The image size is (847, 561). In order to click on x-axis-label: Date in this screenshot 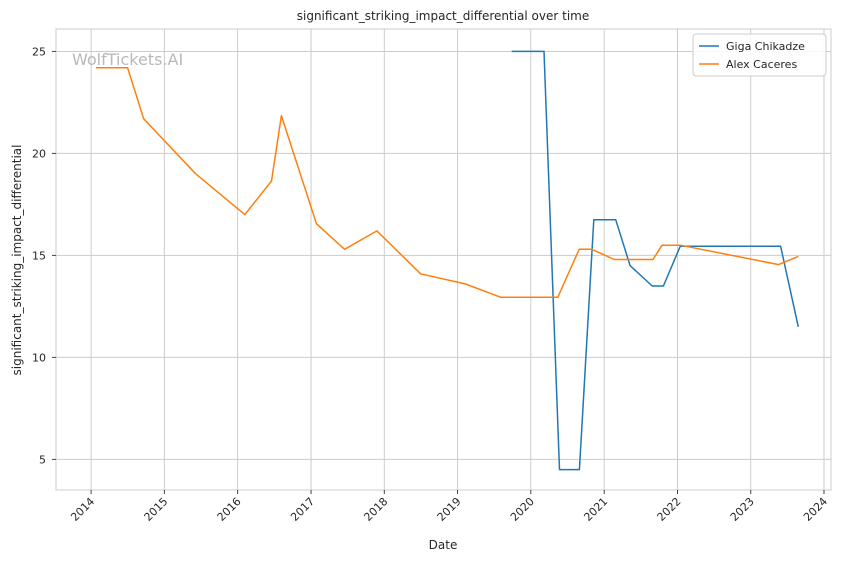, I will do `click(443, 545)`.